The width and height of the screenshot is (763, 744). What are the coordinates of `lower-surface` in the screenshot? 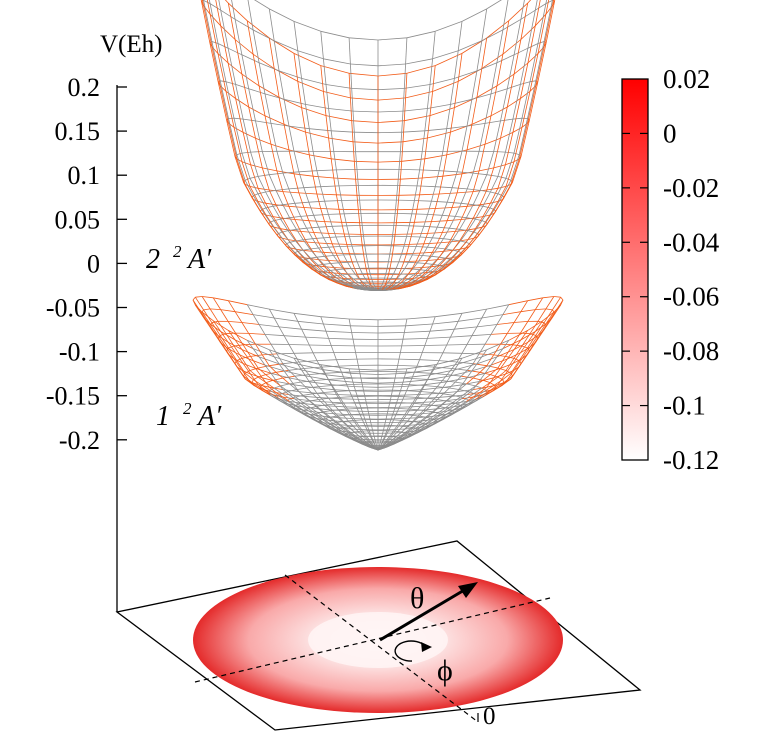 It's located at (378, 373).